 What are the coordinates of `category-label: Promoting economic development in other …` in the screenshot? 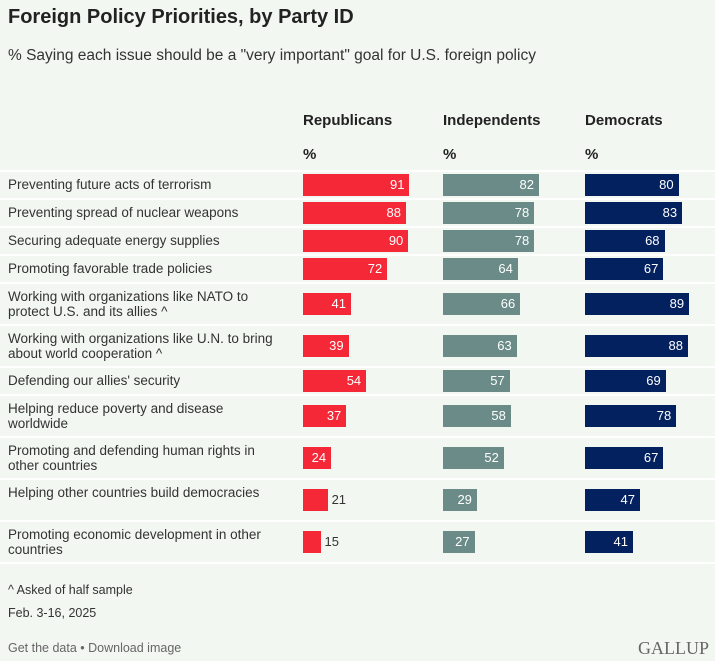 It's located at (134, 542).